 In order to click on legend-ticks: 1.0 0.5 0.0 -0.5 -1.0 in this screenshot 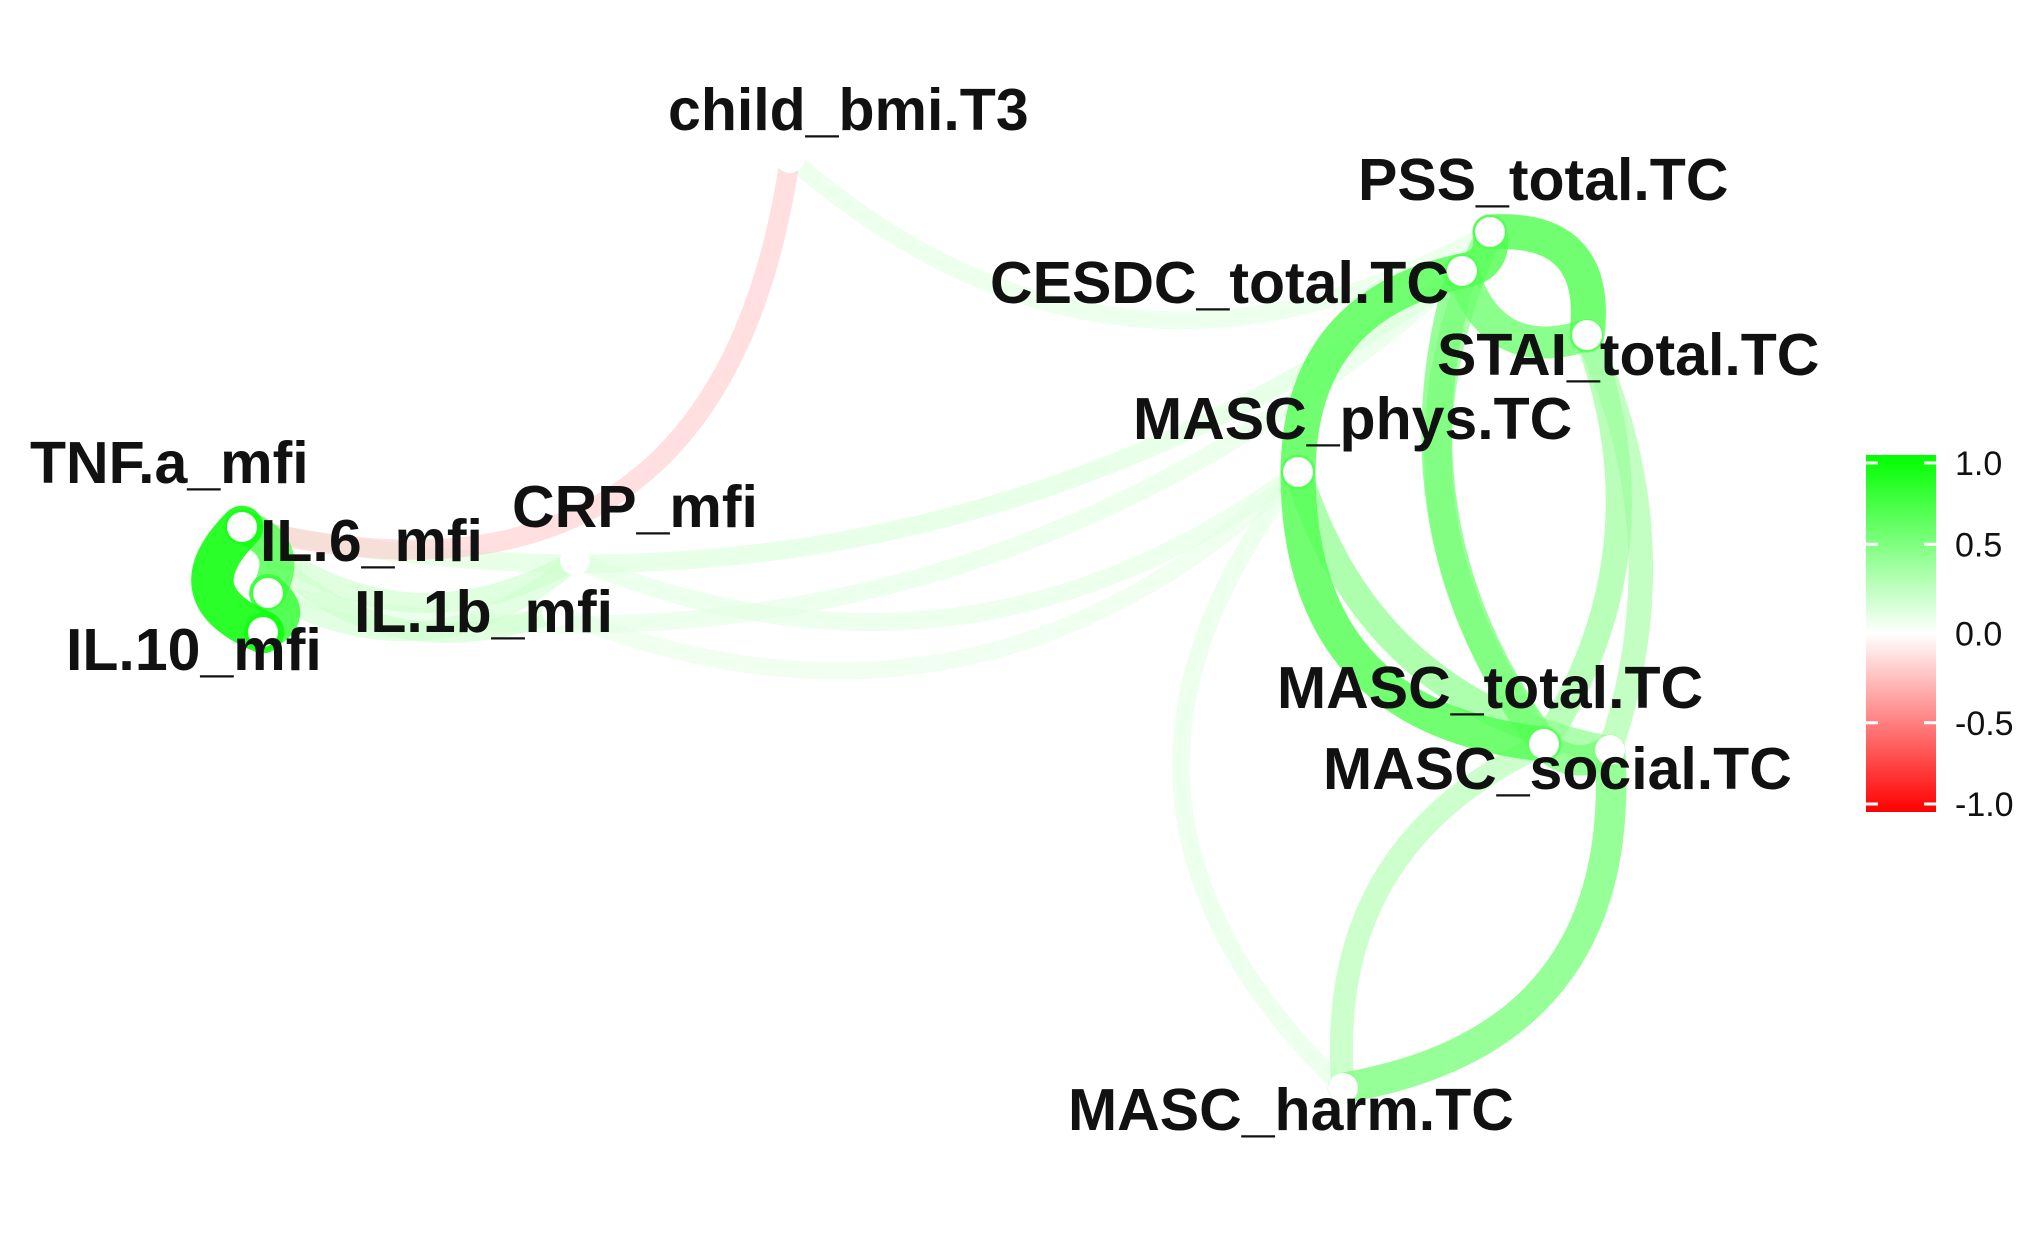, I will do `click(1940, 634)`.